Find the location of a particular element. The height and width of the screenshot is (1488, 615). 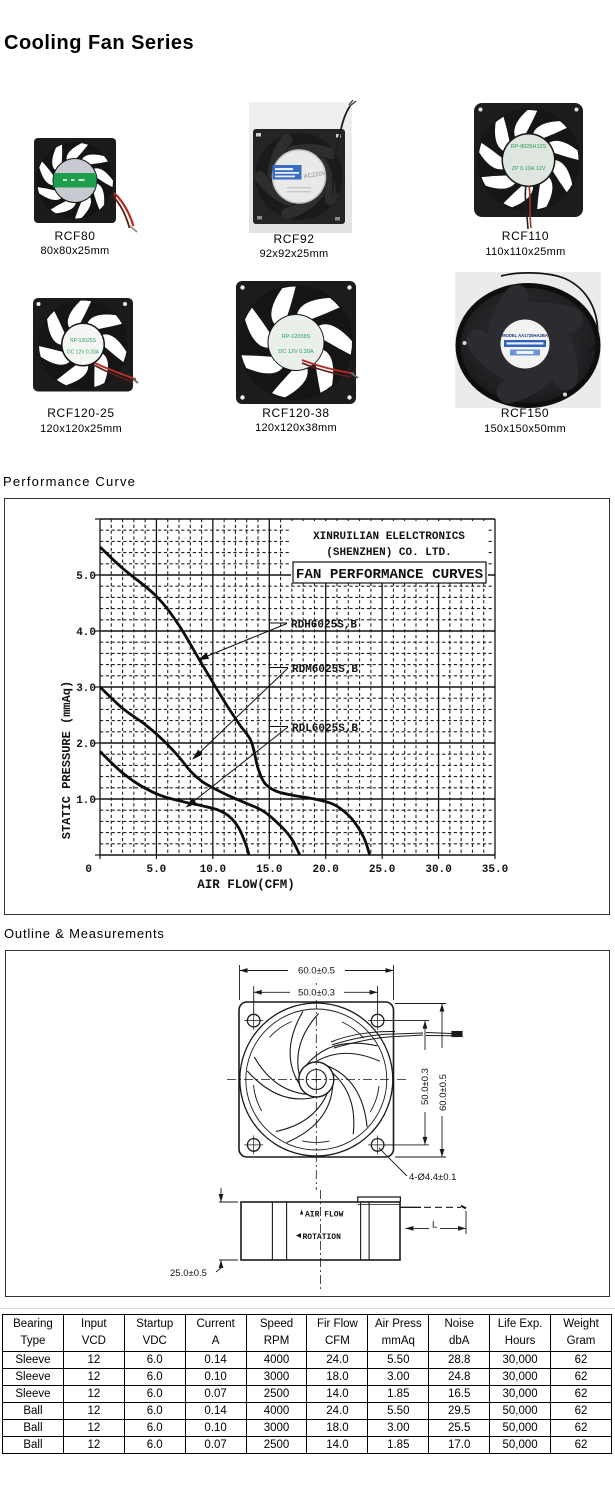

svg-text: (SHENZHEN) CO. LTD. is located at coordinates (388, 553).